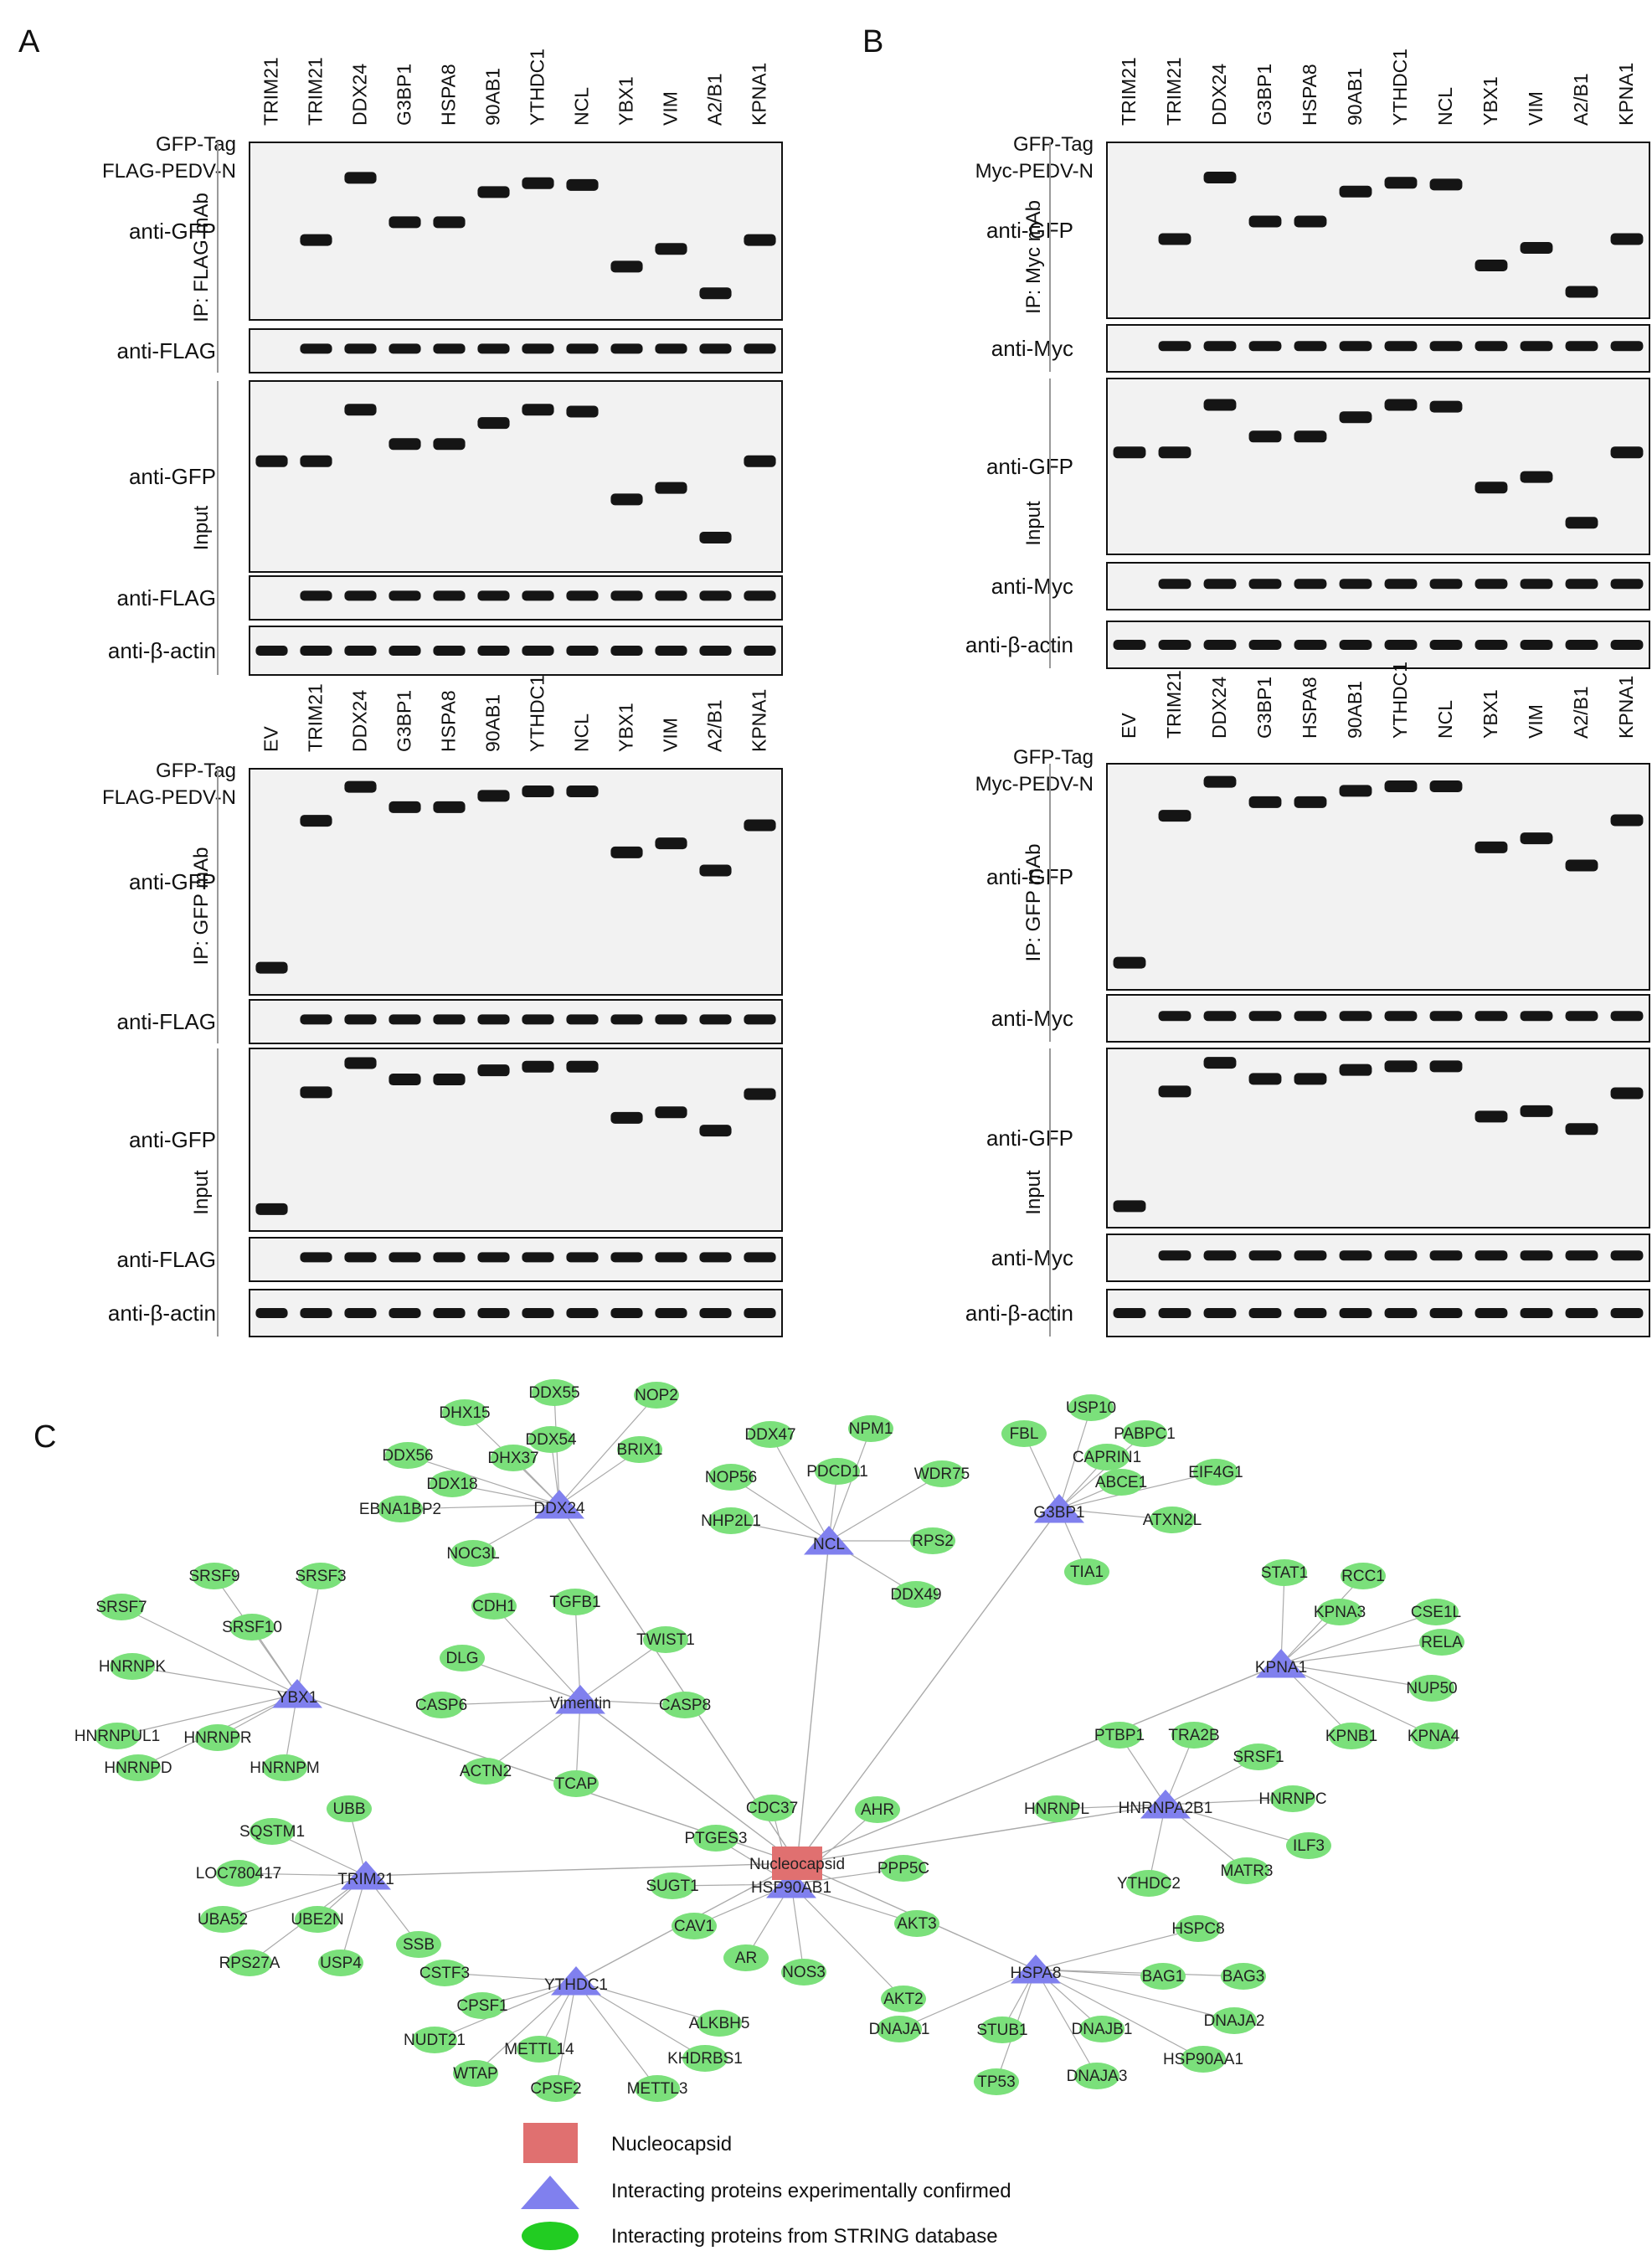  Describe the element at coordinates (297, 1698) in the screenshot. I see `hub-label: YBX1` at that location.